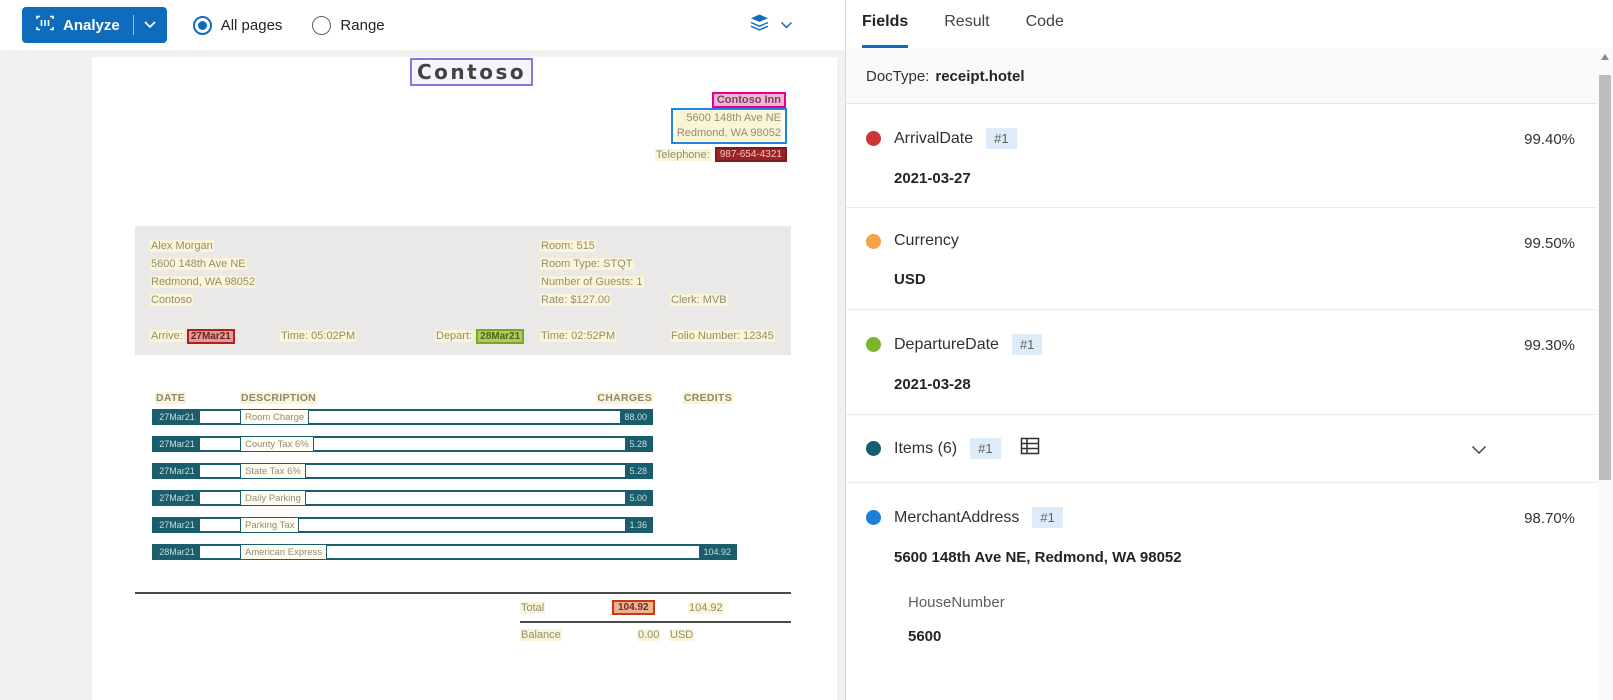 Image resolution: width=1613 pixels, height=700 pixels. I want to click on tab-code: Code, so click(1044, 21).